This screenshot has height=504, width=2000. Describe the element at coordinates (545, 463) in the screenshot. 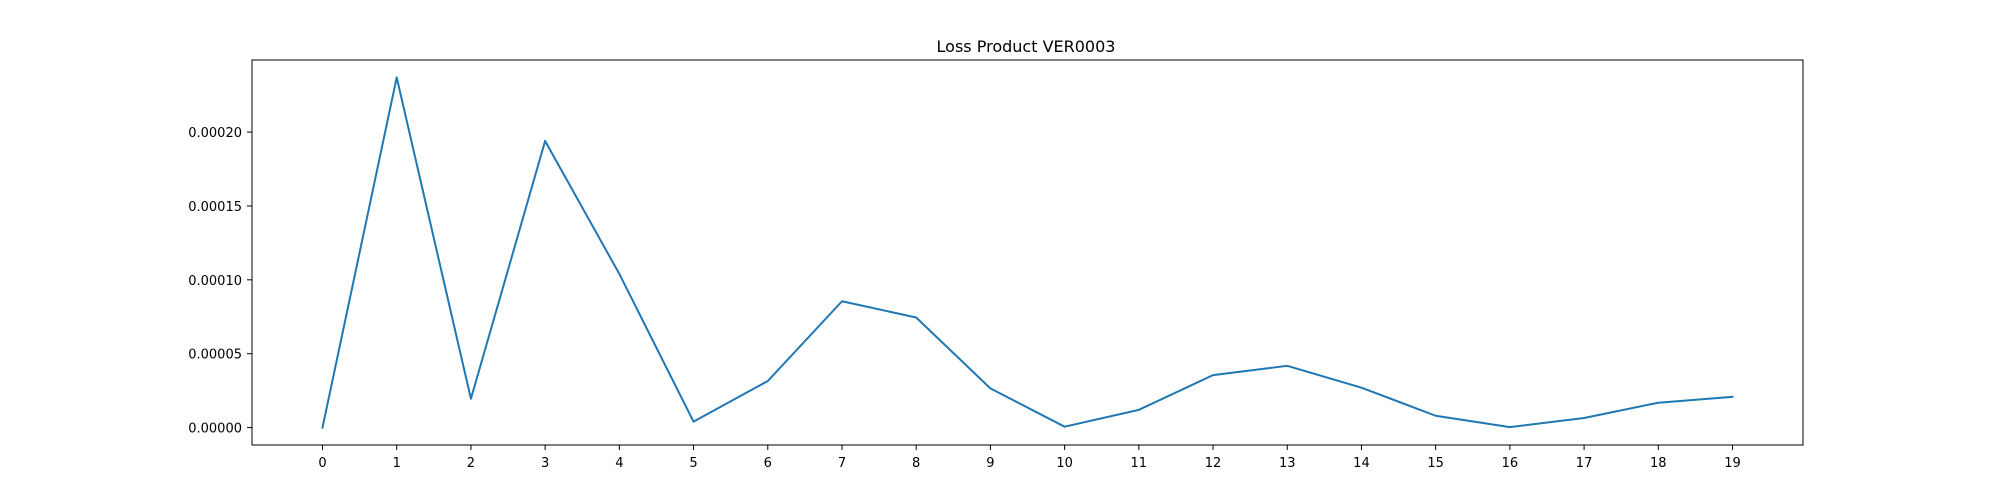

I see `x-tick-label: 3` at that location.